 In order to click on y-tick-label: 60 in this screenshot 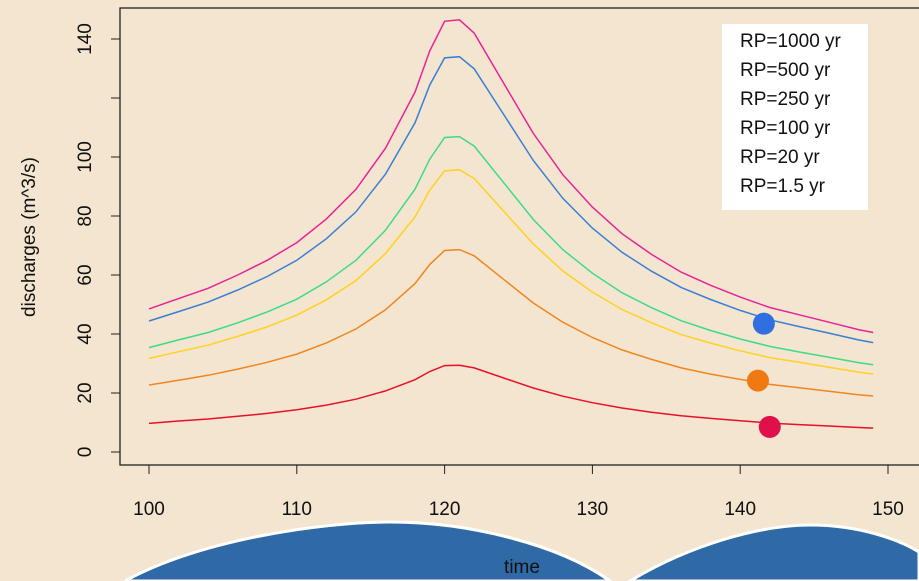, I will do `click(85, 274)`.